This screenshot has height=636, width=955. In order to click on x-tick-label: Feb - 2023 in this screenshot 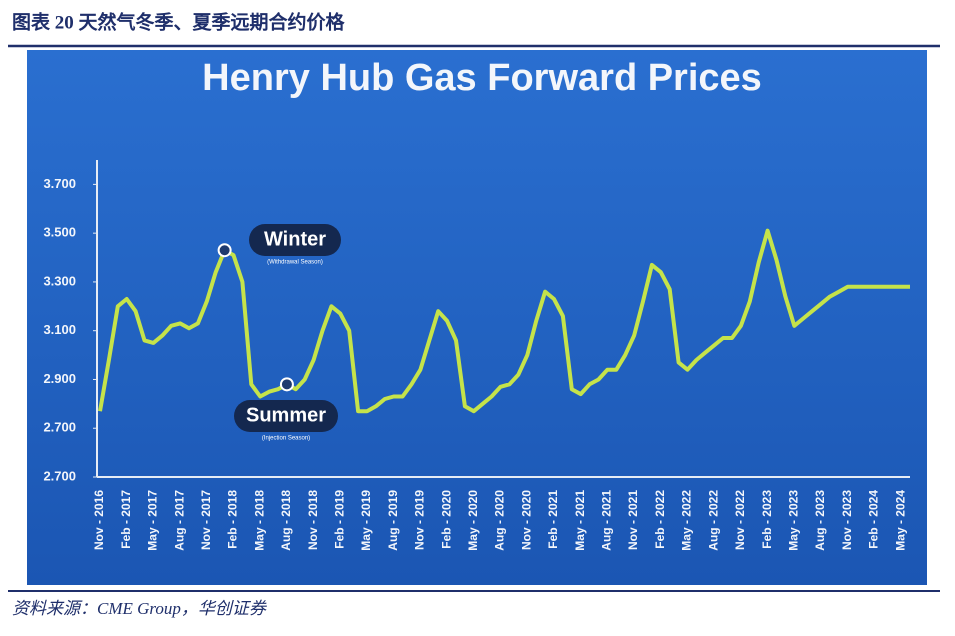, I will do `click(767, 519)`.